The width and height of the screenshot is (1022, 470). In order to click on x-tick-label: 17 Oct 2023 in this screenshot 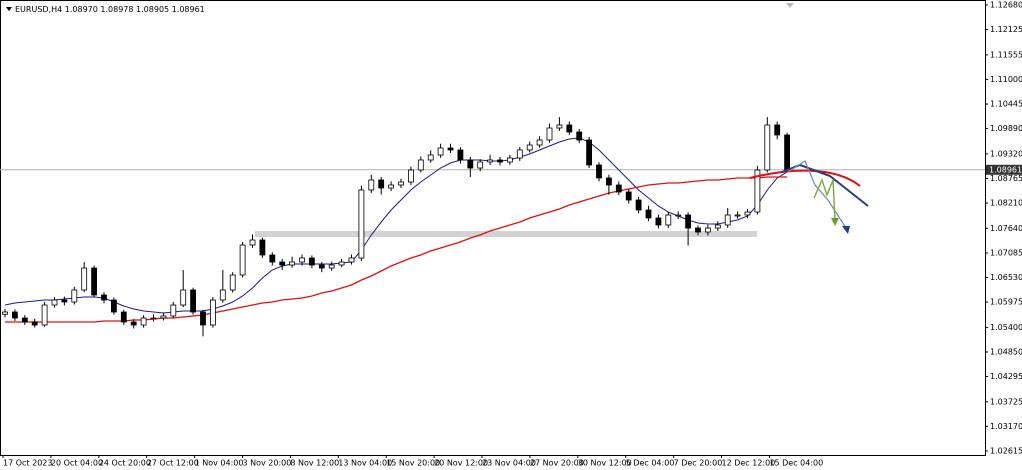, I will do `click(27, 463)`.